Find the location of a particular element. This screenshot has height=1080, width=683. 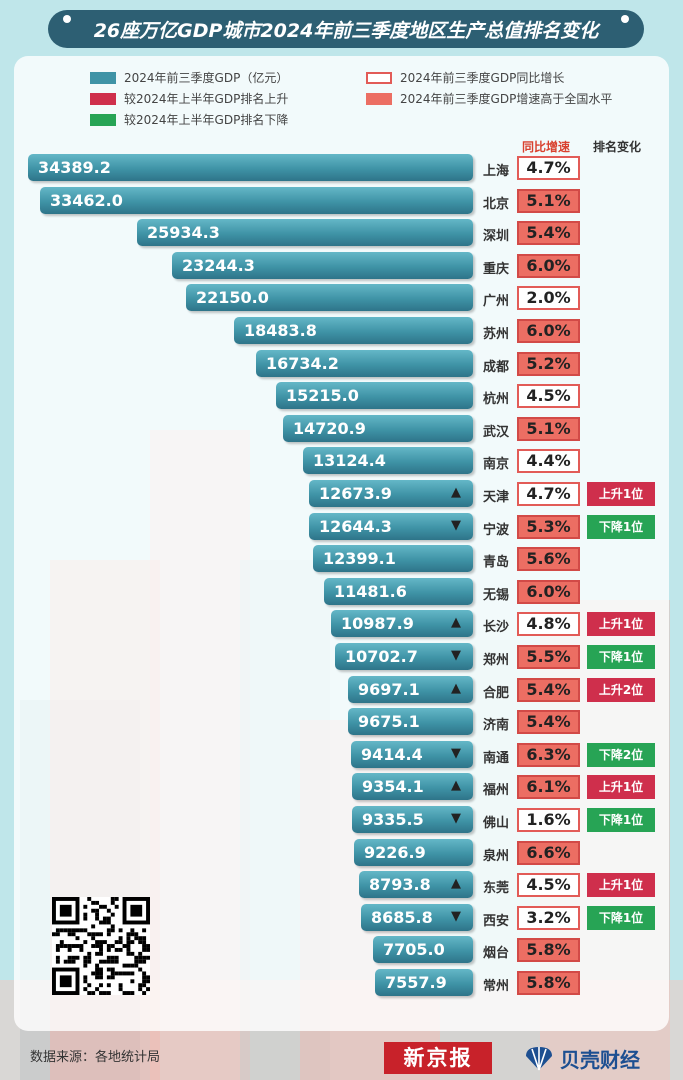

growth-rate-box: 5.8% is located at coordinates (548, 983).